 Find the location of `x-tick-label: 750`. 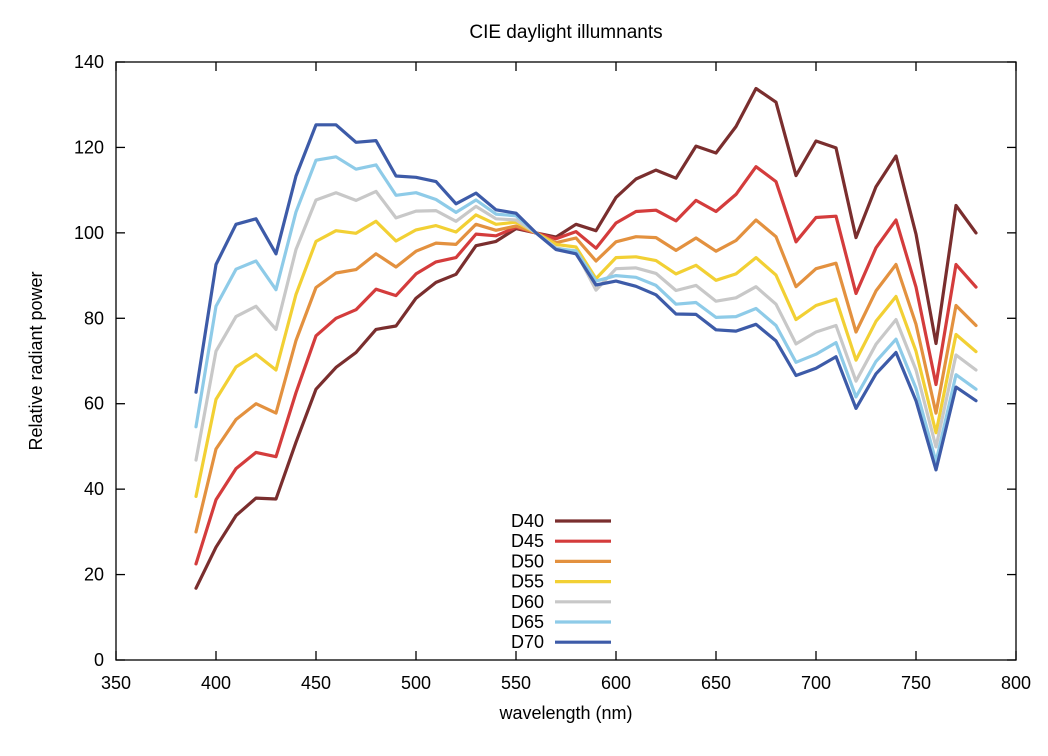

x-tick-label: 750 is located at coordinates (916, 683).